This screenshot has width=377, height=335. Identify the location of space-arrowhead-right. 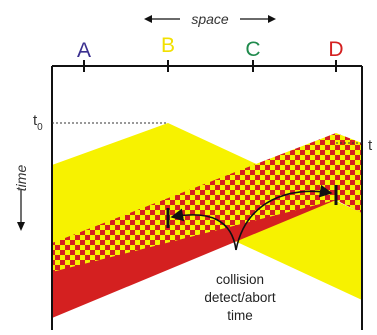
(272, 19).